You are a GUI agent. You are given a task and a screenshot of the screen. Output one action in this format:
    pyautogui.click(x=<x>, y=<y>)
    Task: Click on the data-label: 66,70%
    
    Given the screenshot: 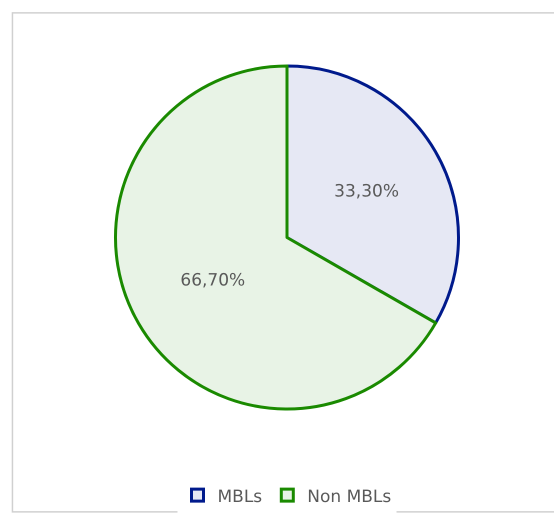 What is the action you would take?
    pyautogui.click(x=213, y=280)
    